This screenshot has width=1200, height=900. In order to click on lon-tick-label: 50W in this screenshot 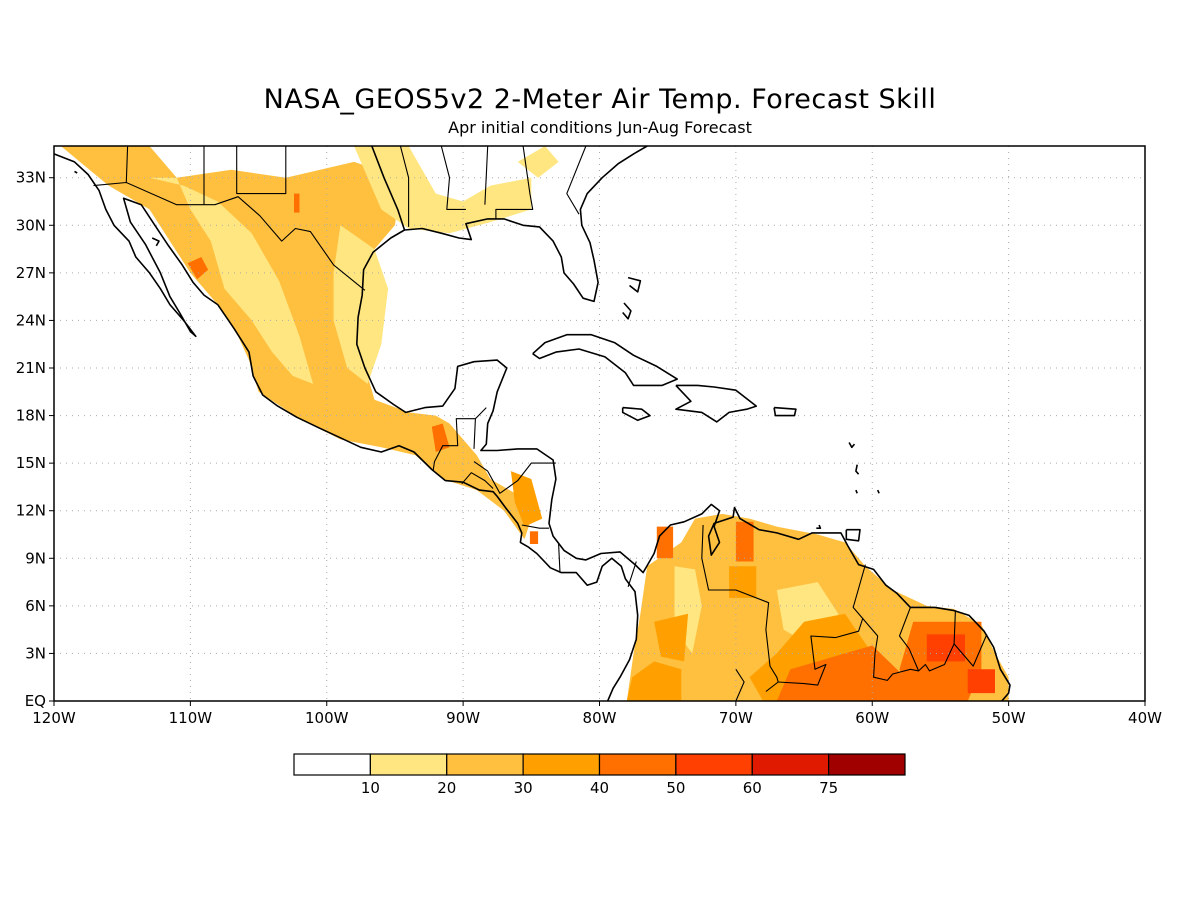, I will do `click(1009, 718)`.